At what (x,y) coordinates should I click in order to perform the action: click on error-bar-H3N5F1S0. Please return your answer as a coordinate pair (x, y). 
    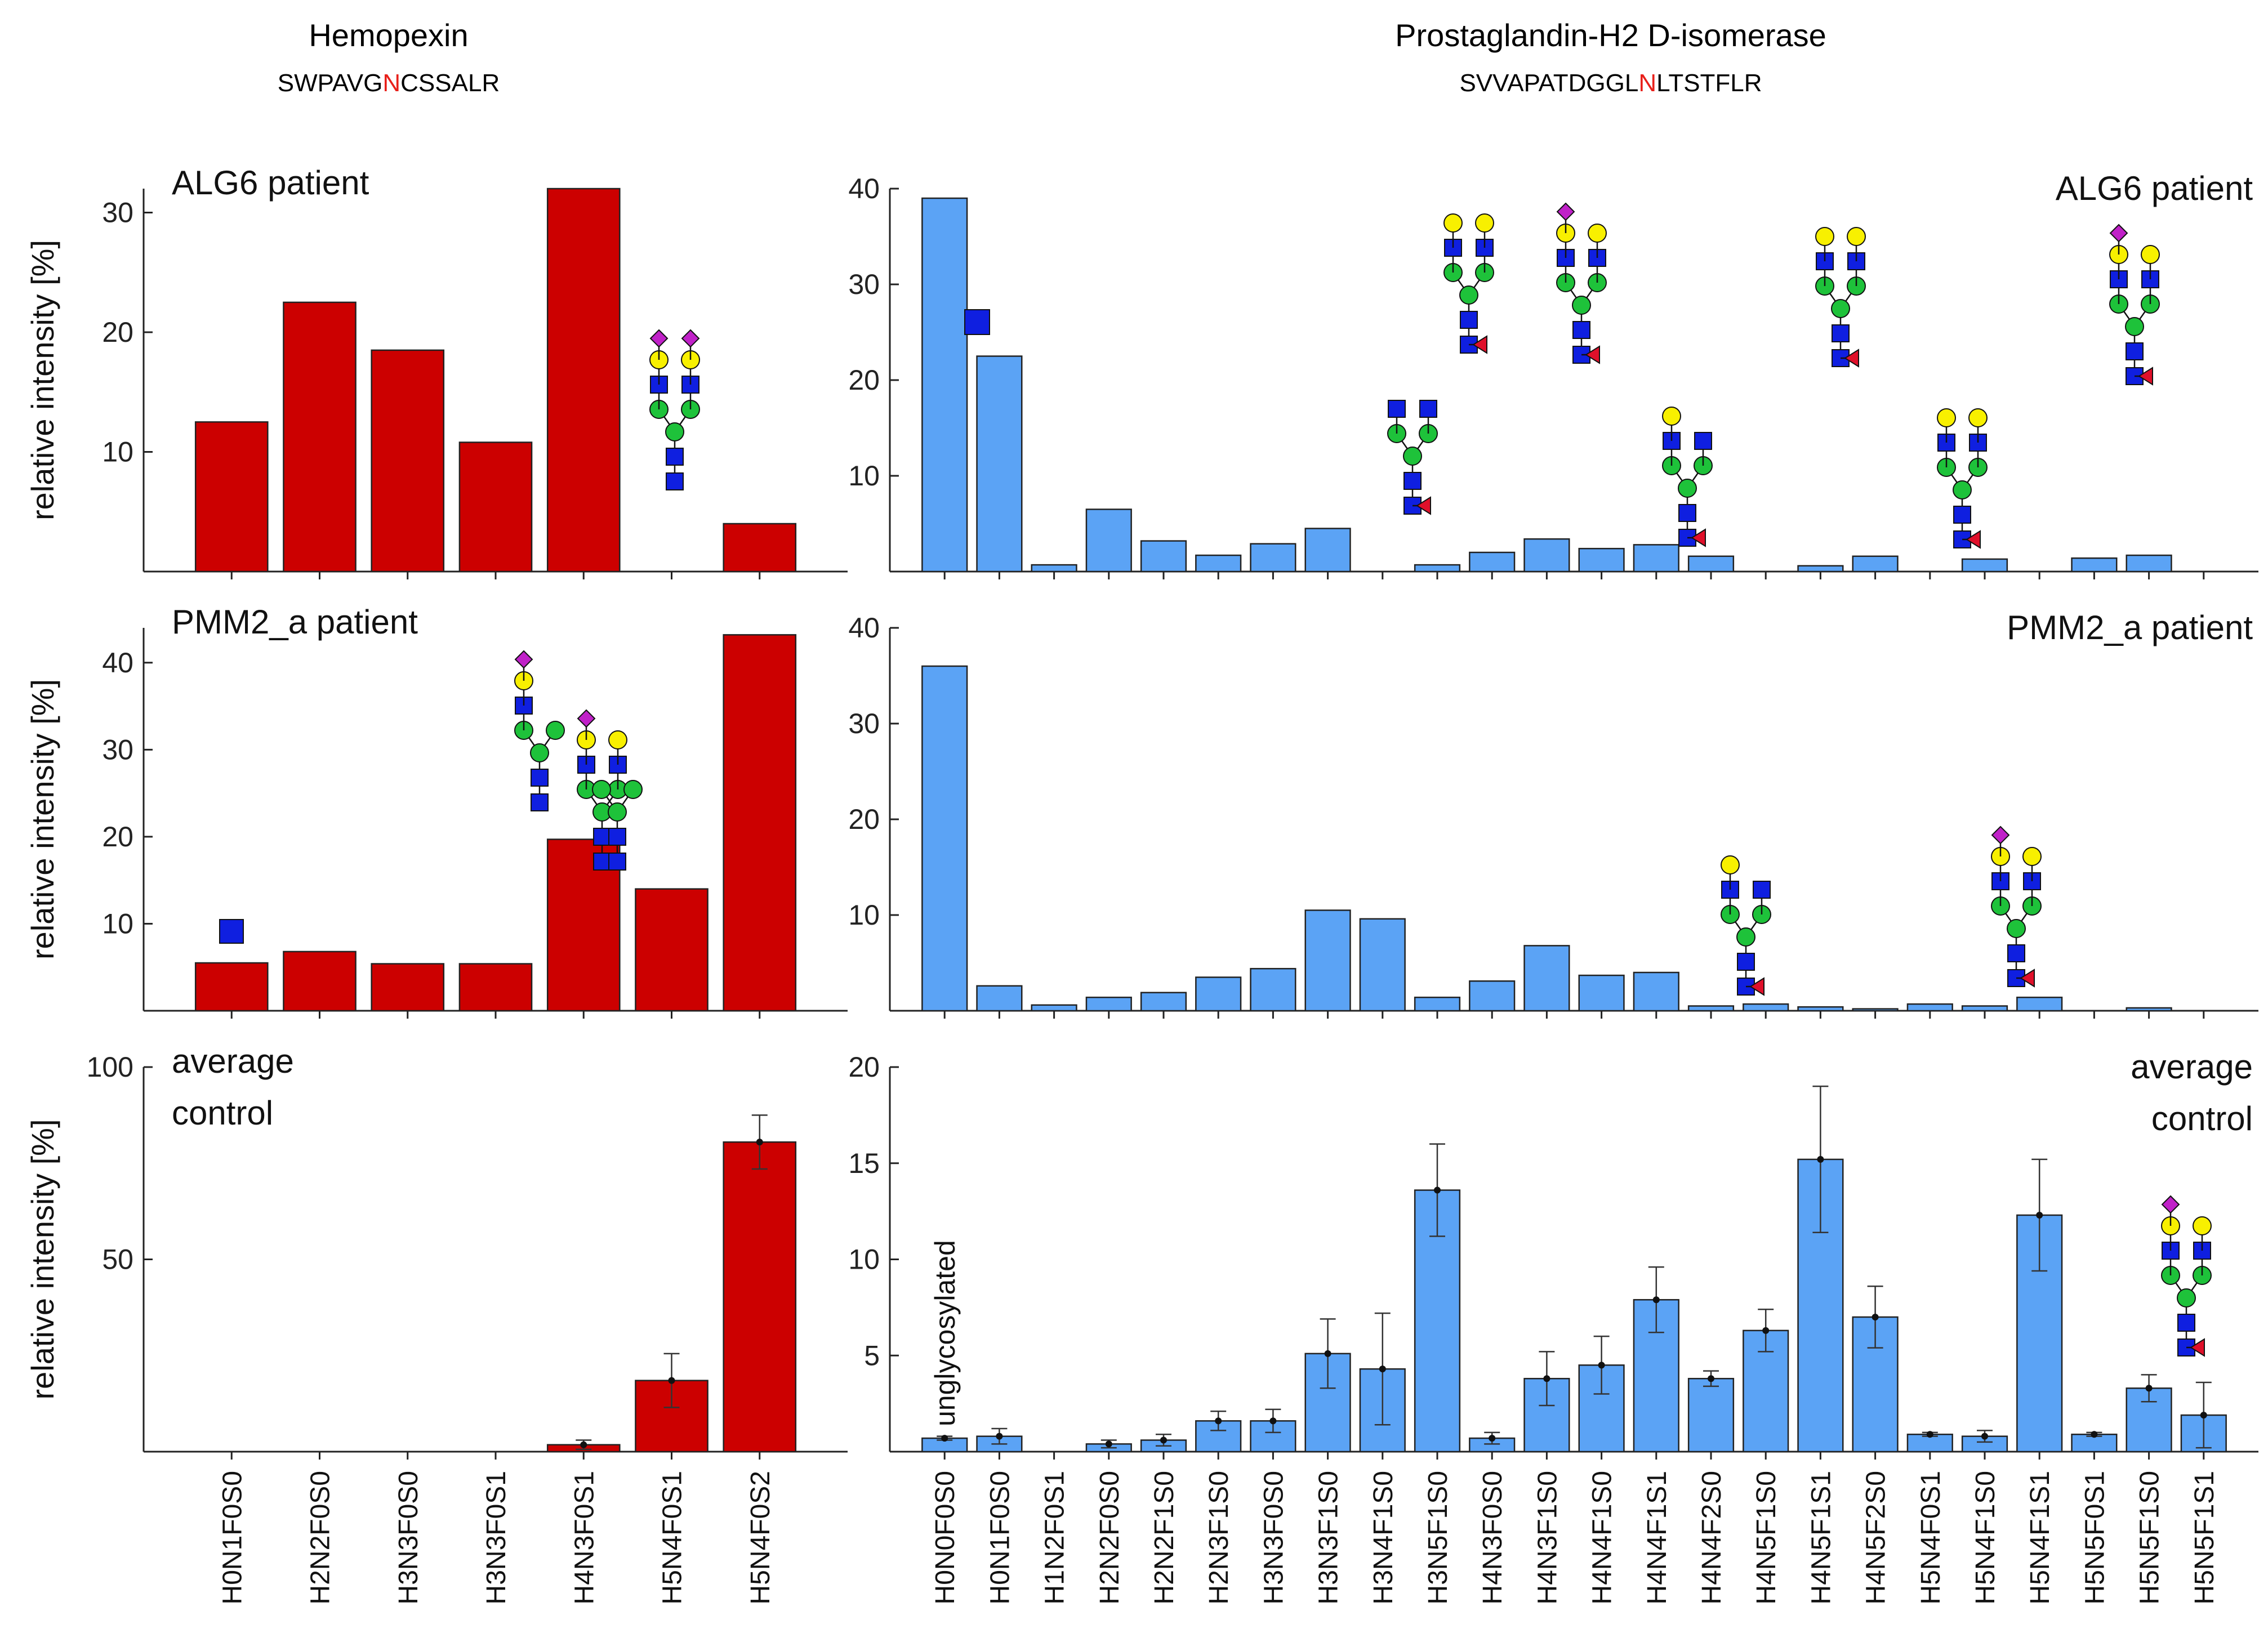
    Looking at the image, I should click on (1437, 1190).